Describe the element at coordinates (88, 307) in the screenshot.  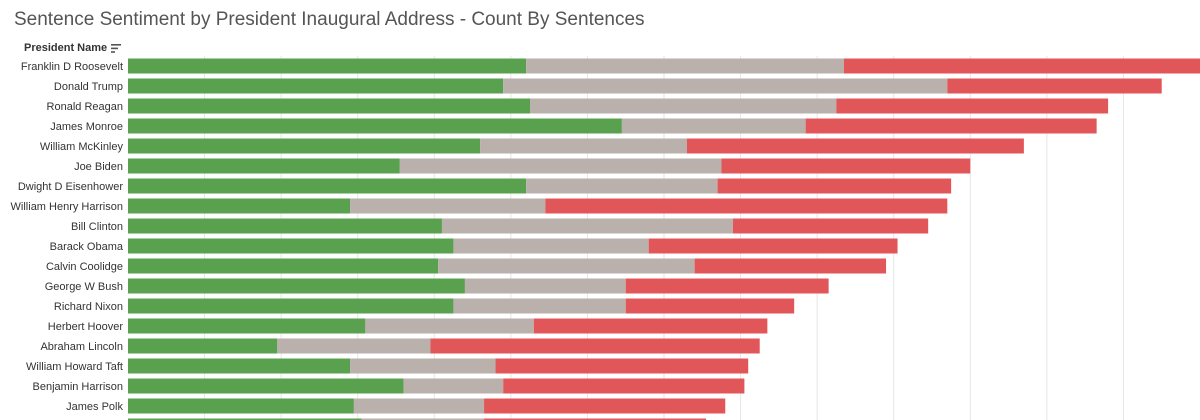
I see `row-label: Richard Nixon` at that location.